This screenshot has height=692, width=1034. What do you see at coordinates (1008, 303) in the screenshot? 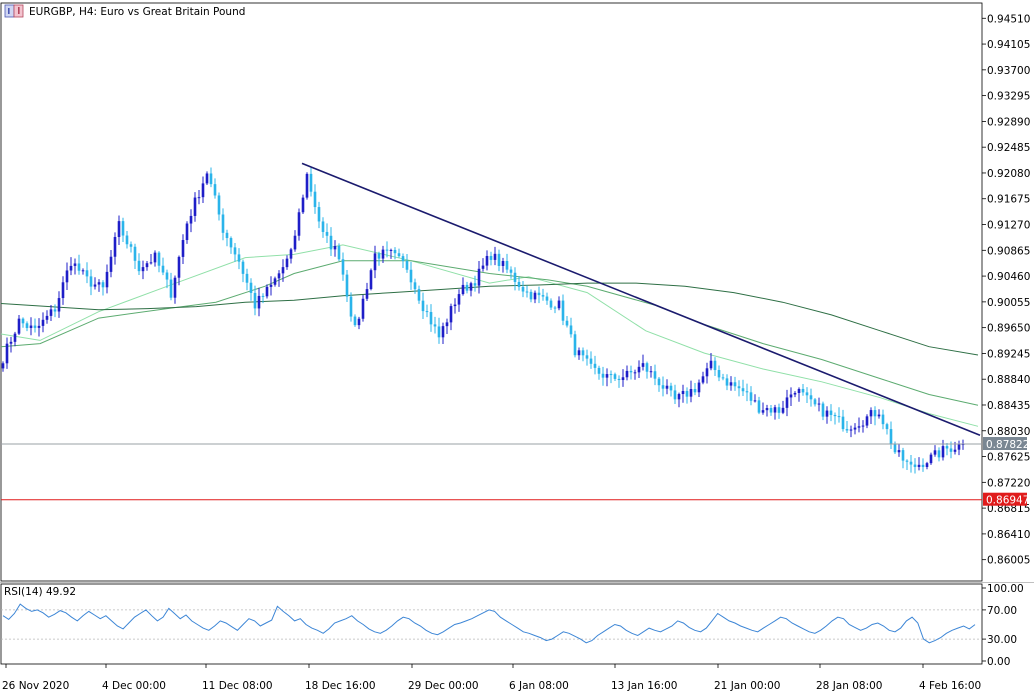
I see `price-axis-label: 0.90055` at bounding box center [1008, 303].